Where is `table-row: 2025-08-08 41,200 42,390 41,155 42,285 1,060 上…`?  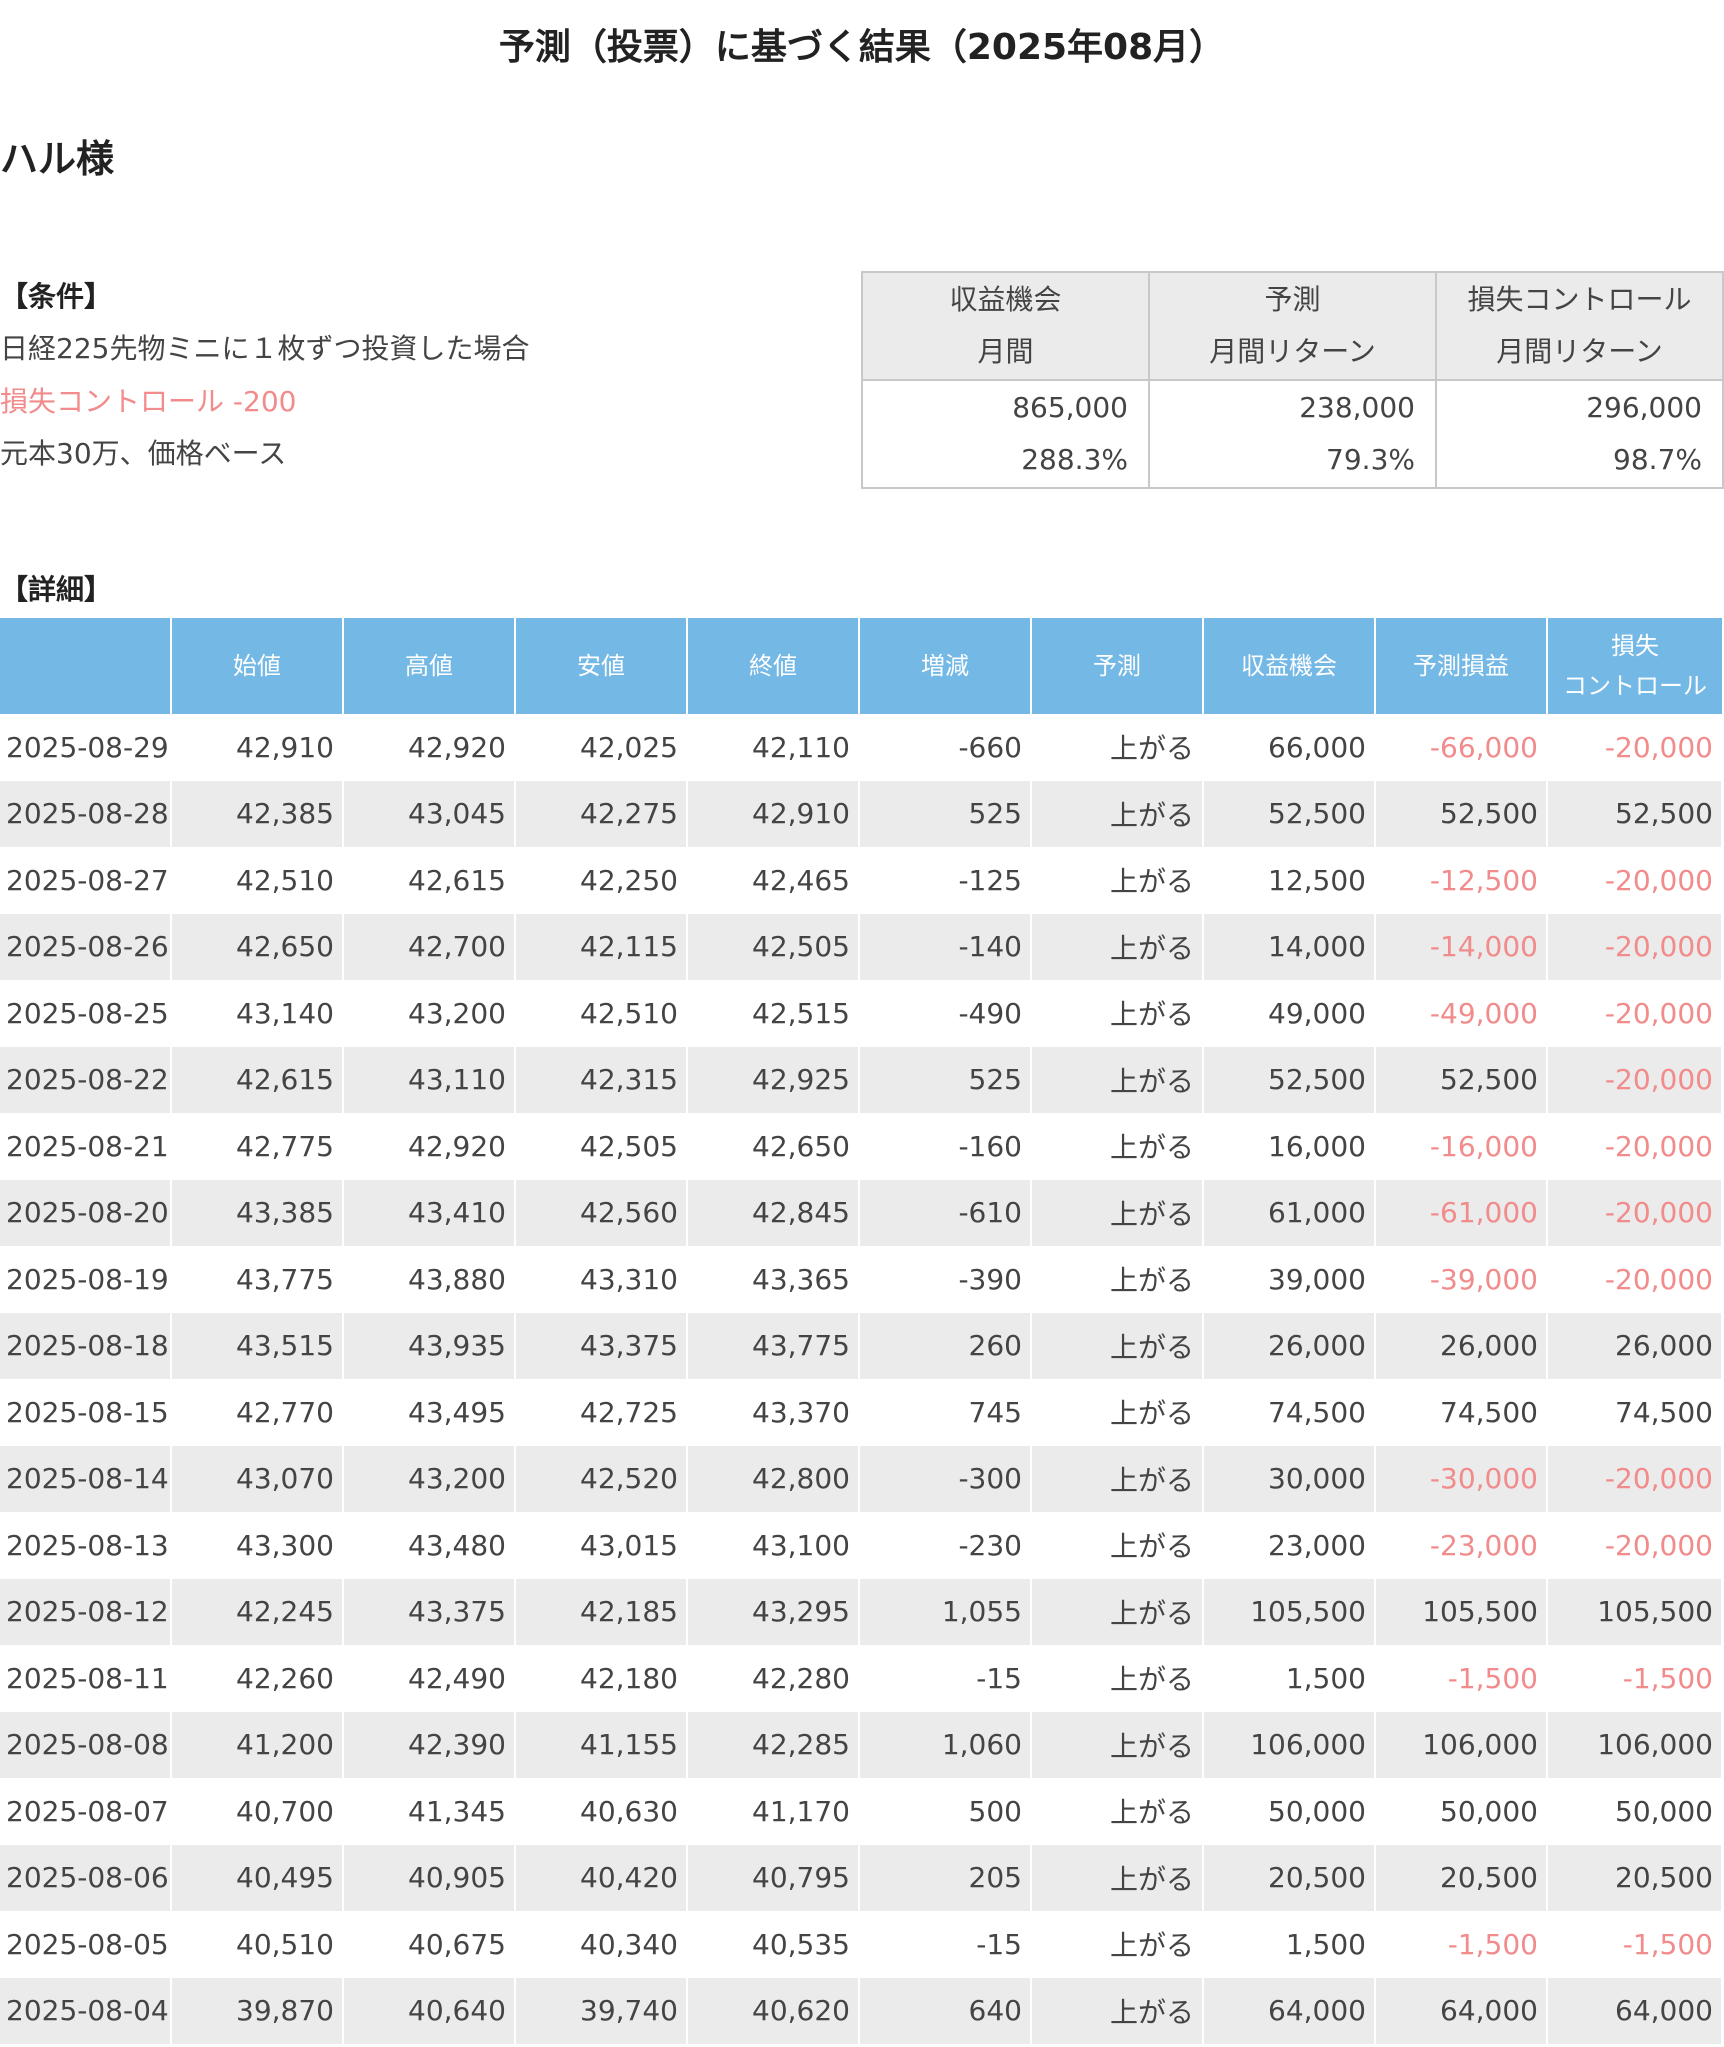 table-row: 2025-08-08 41,200 42,390 41,155 42,285 1,060 上… is located at coordinates (861, 1744).